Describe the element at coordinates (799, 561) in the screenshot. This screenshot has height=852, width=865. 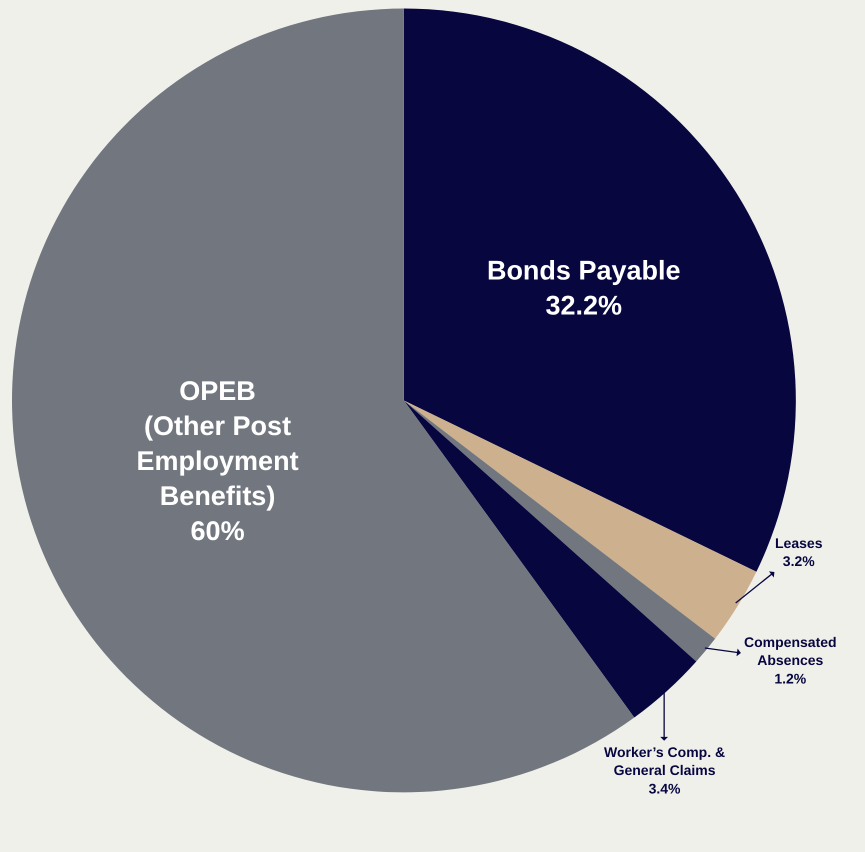
I see `data-label: 3.2%` at that location.